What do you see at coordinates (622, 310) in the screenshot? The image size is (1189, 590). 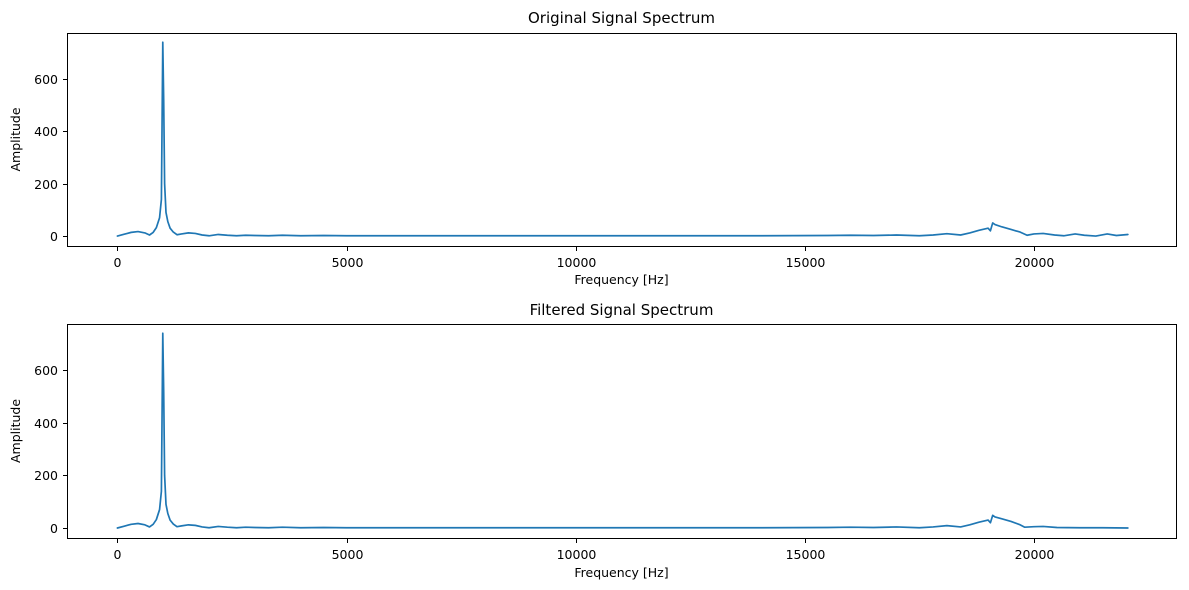 I see `chart-title: Filtered Signal Spectrum` at bounding box center [622, 310].